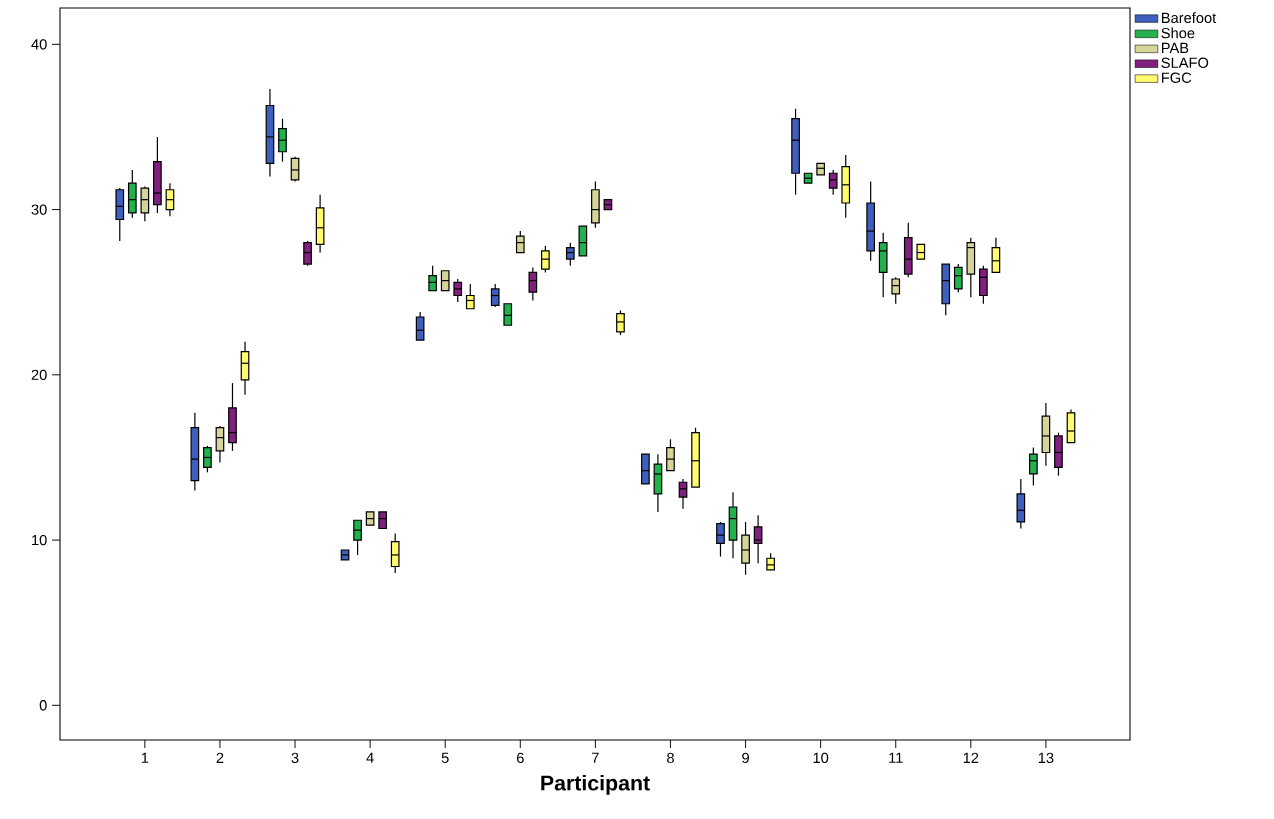  I want to click on y-tick-label: 20, so click(39, 375).